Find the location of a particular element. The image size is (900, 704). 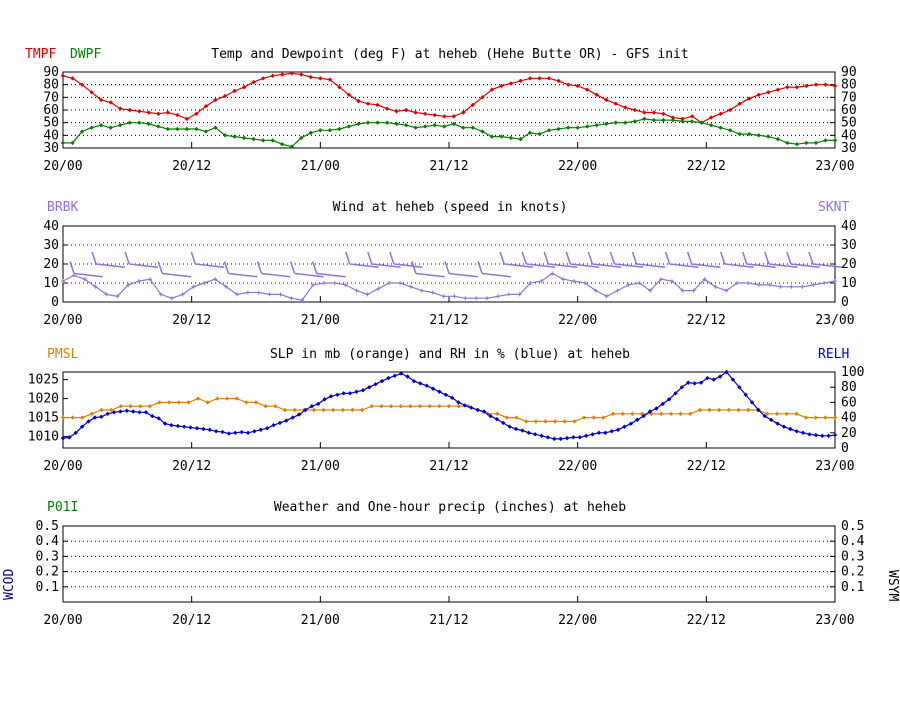

y-tick-label-right: 60 is located at coordinates (849, 110).